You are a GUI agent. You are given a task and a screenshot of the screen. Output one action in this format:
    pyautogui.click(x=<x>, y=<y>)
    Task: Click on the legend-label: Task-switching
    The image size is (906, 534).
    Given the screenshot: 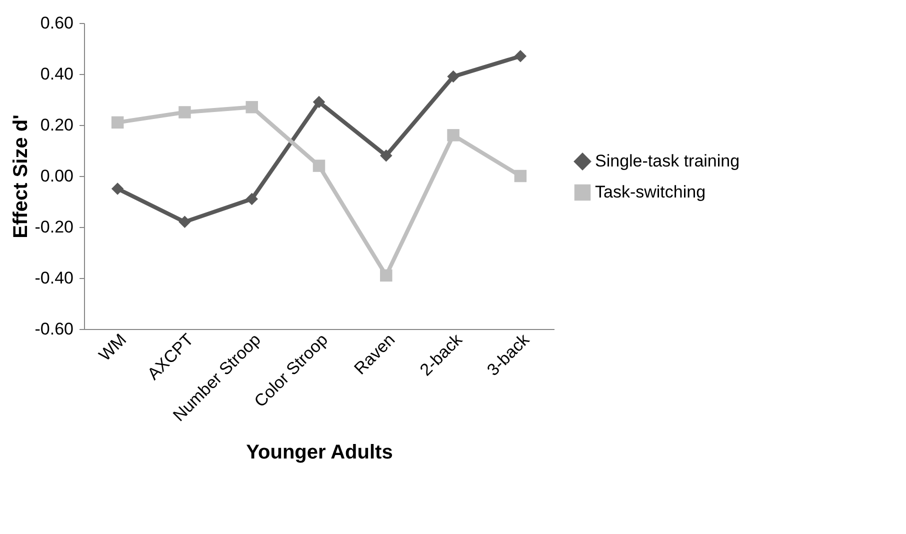 What is the action you would take?
    pyautogui.click(x=650, y=192)
    